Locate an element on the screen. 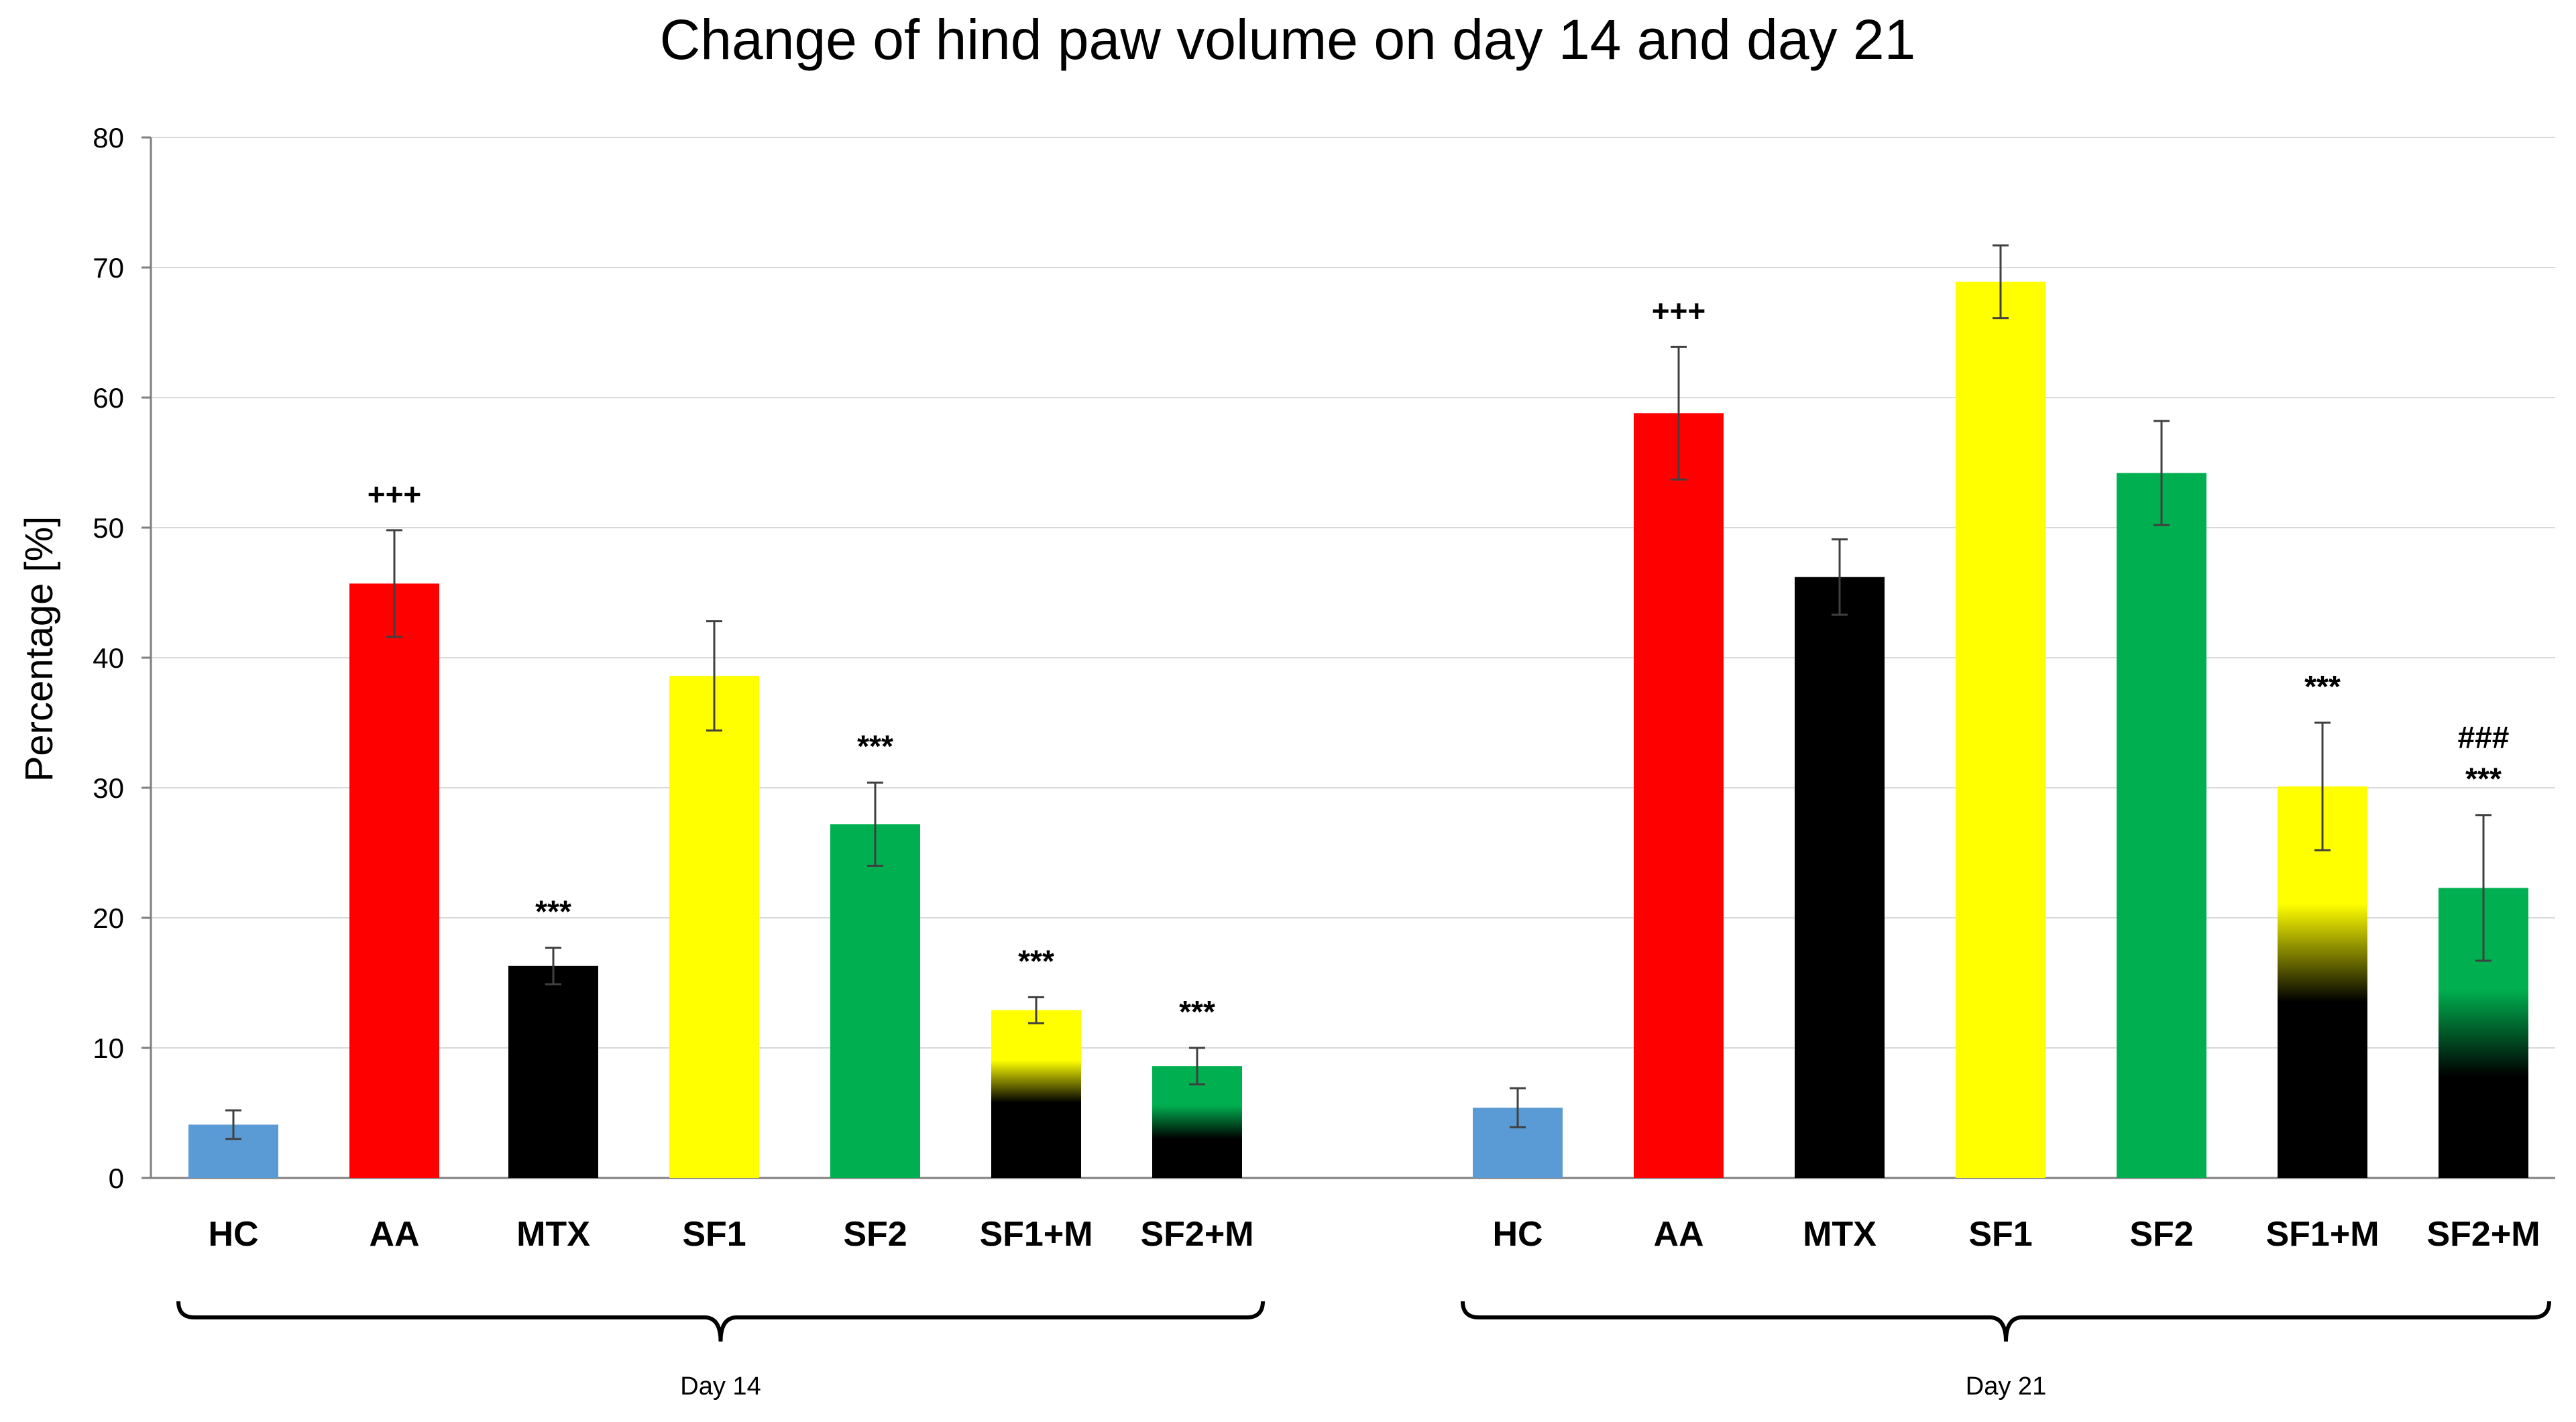 This screenshot has width=2576, height=1422. group-label: Day 14 is located at coordinates (720, 1386).